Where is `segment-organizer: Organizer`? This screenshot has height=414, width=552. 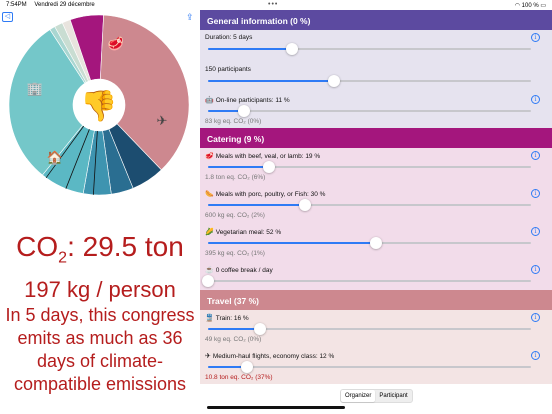
segment-organizer: Organizer is located at coordinates (358, 396).